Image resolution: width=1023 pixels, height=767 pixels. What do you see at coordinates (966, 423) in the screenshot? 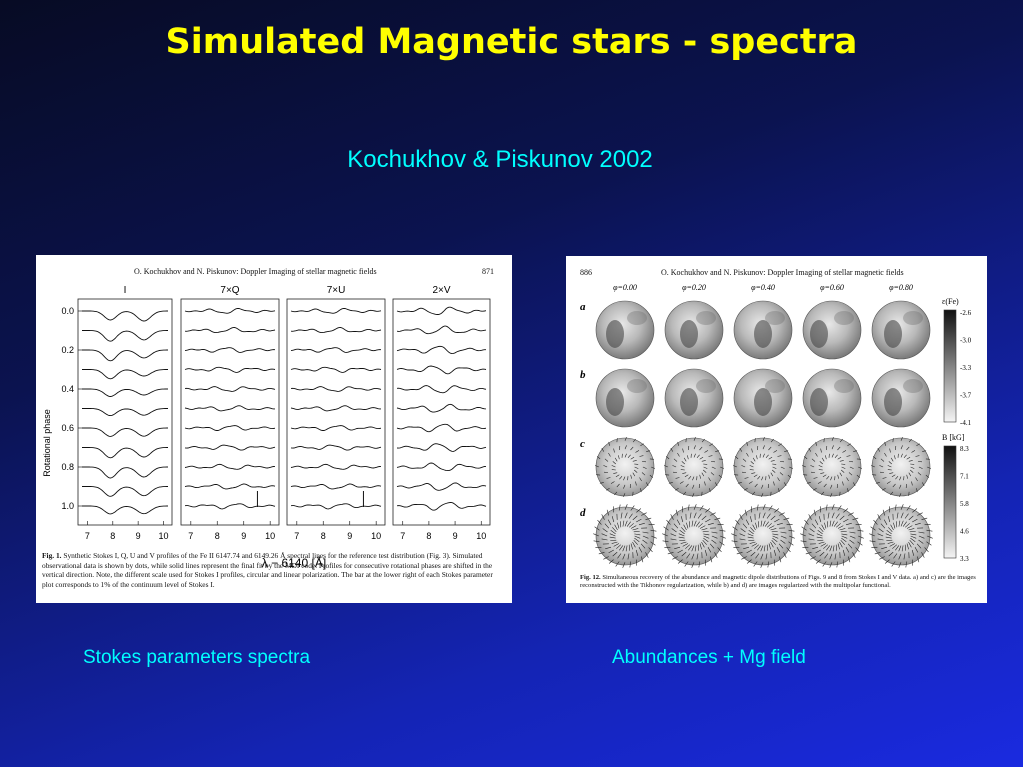
I see `colorbar-abundance-tick: -4.1` at bounding box center [966, 423].